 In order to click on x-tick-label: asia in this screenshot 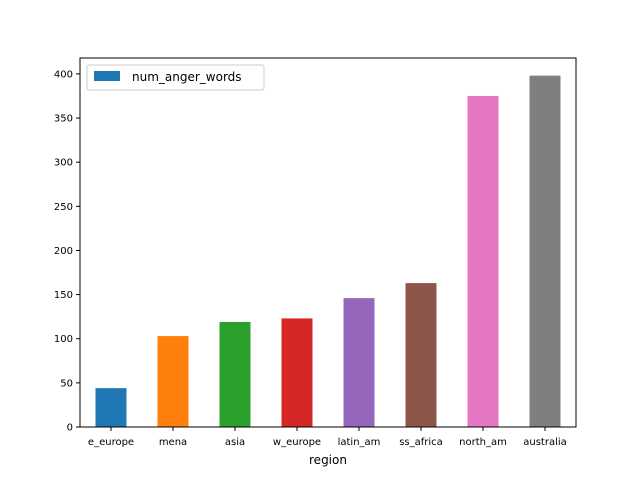, I will do `click(235, 442)`.